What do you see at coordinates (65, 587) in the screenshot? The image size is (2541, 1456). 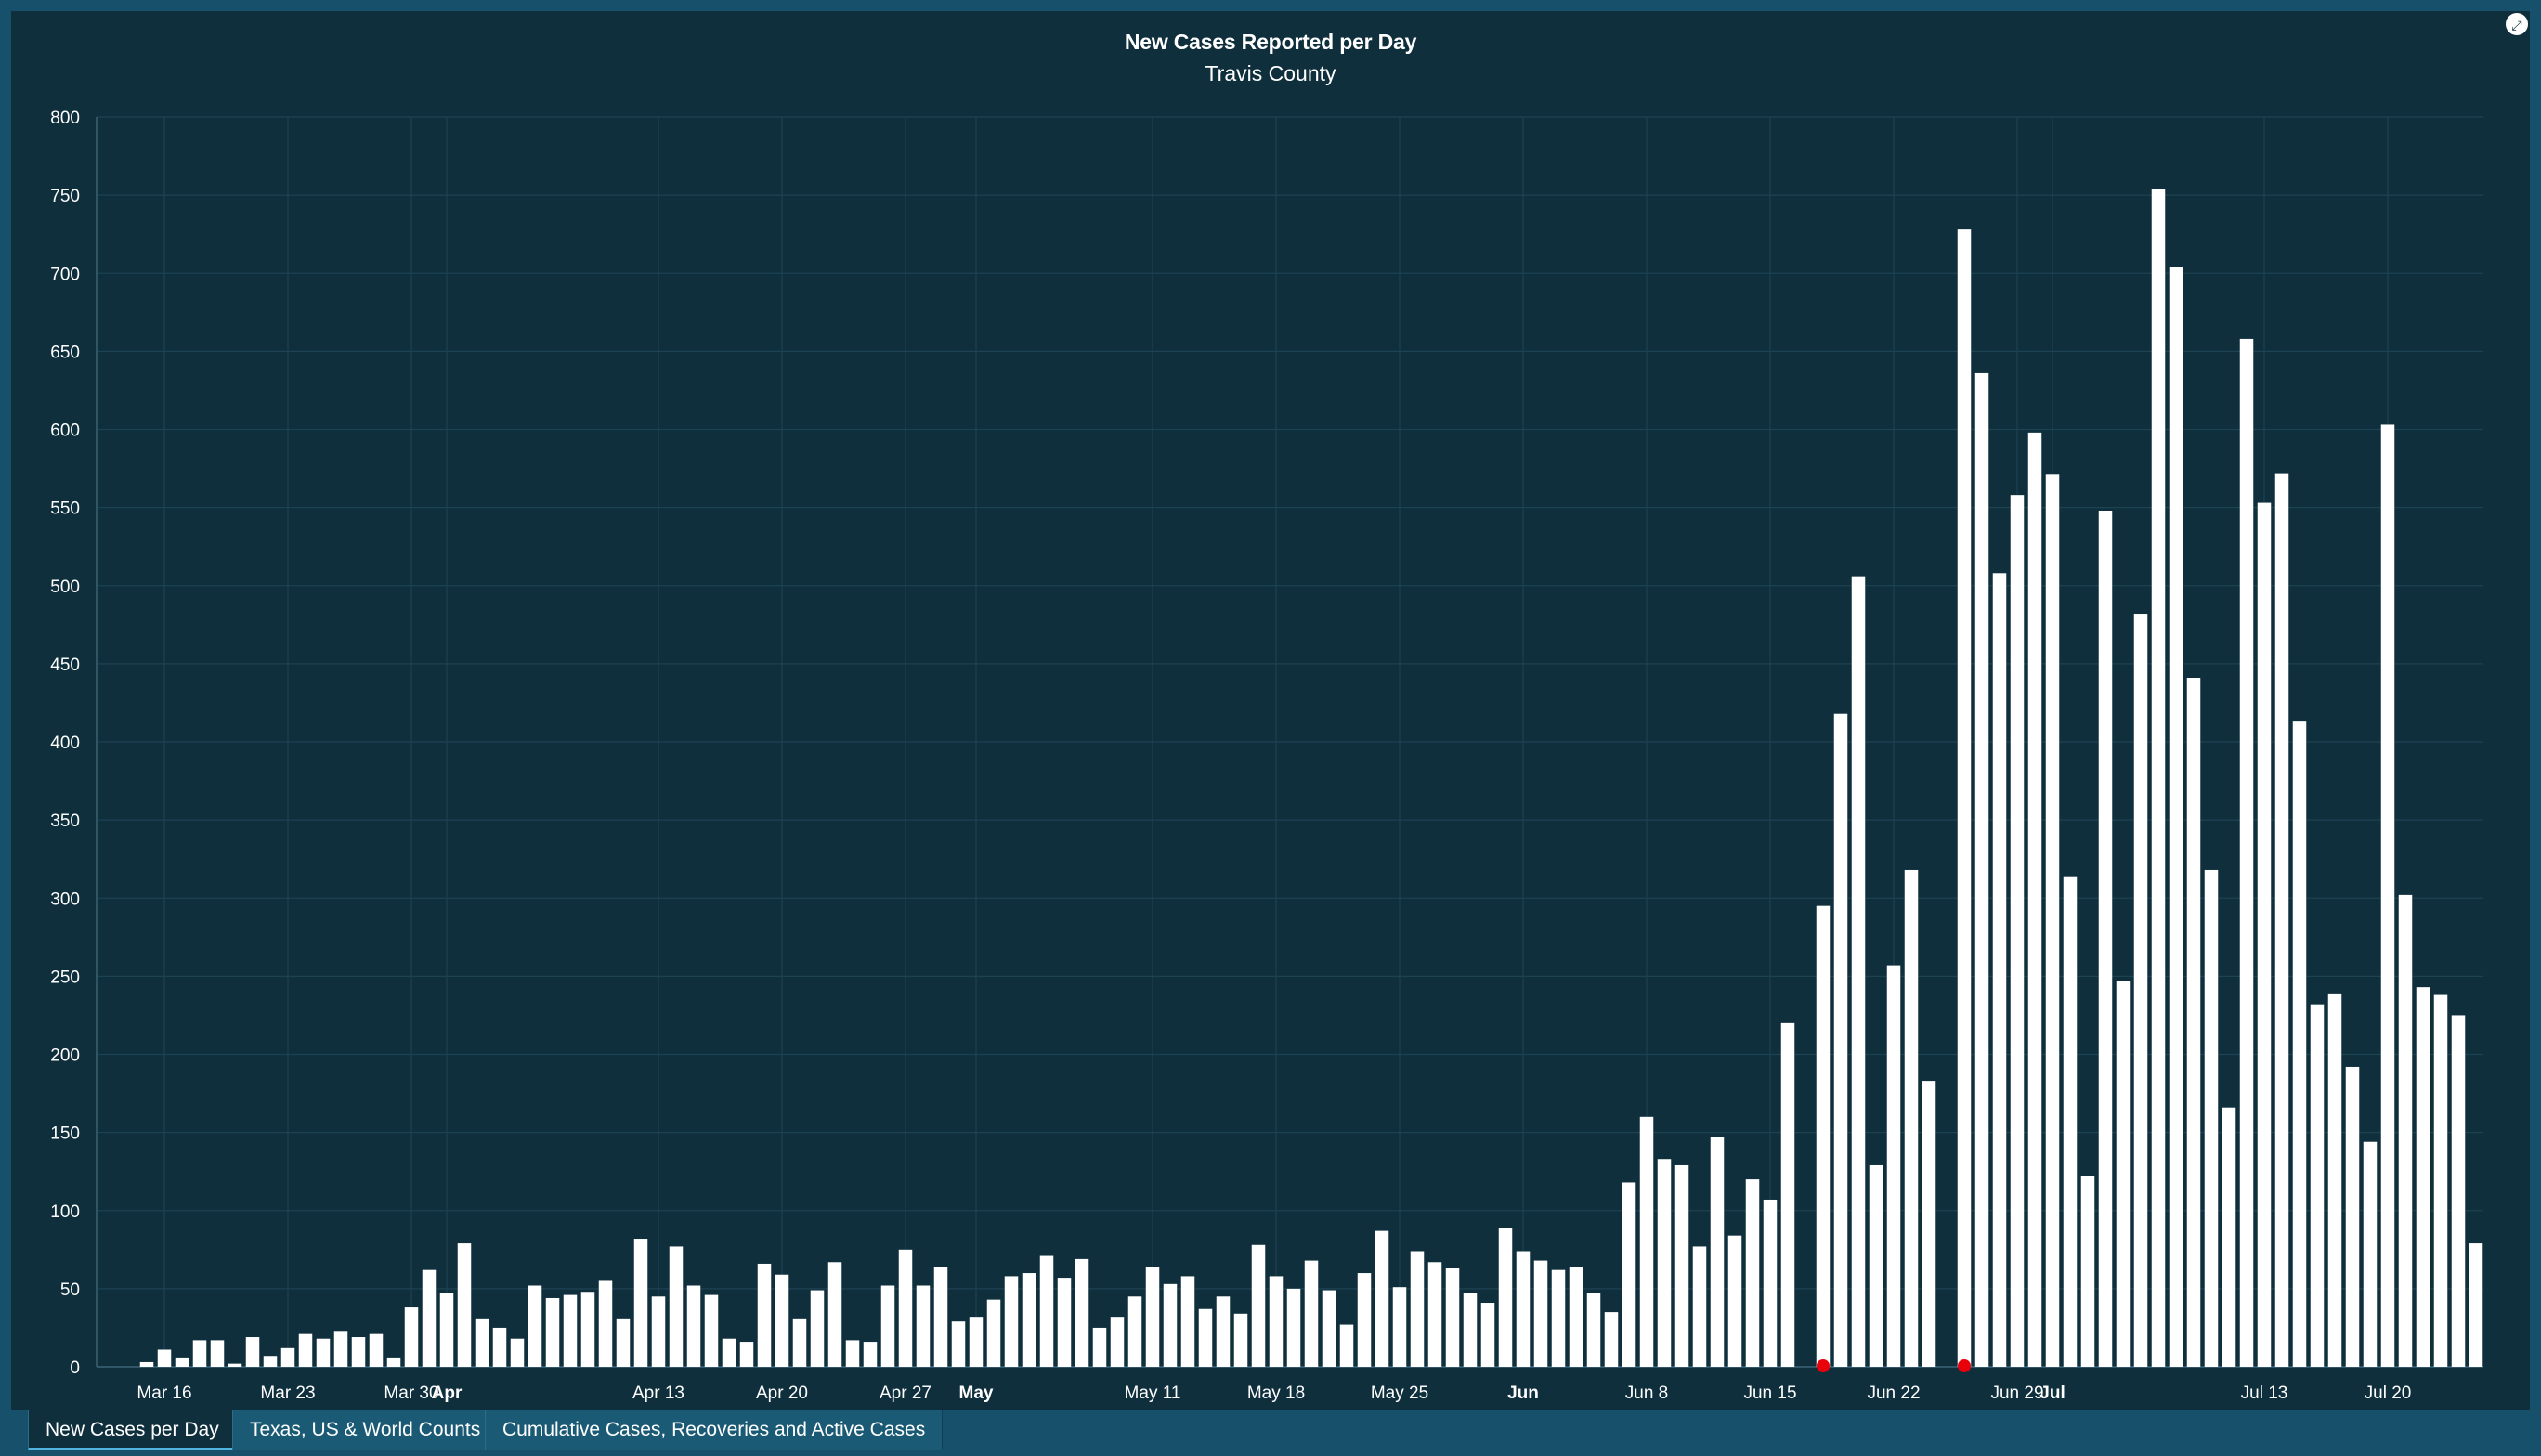 I see `y-tick-label: 500` at bounding box center [65, 587].